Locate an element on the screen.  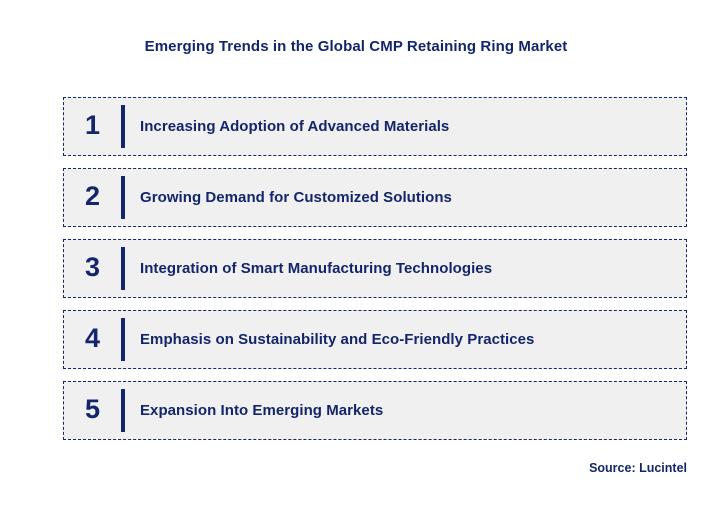
trend-number-4: 4 is located at coordinates (92, 338).